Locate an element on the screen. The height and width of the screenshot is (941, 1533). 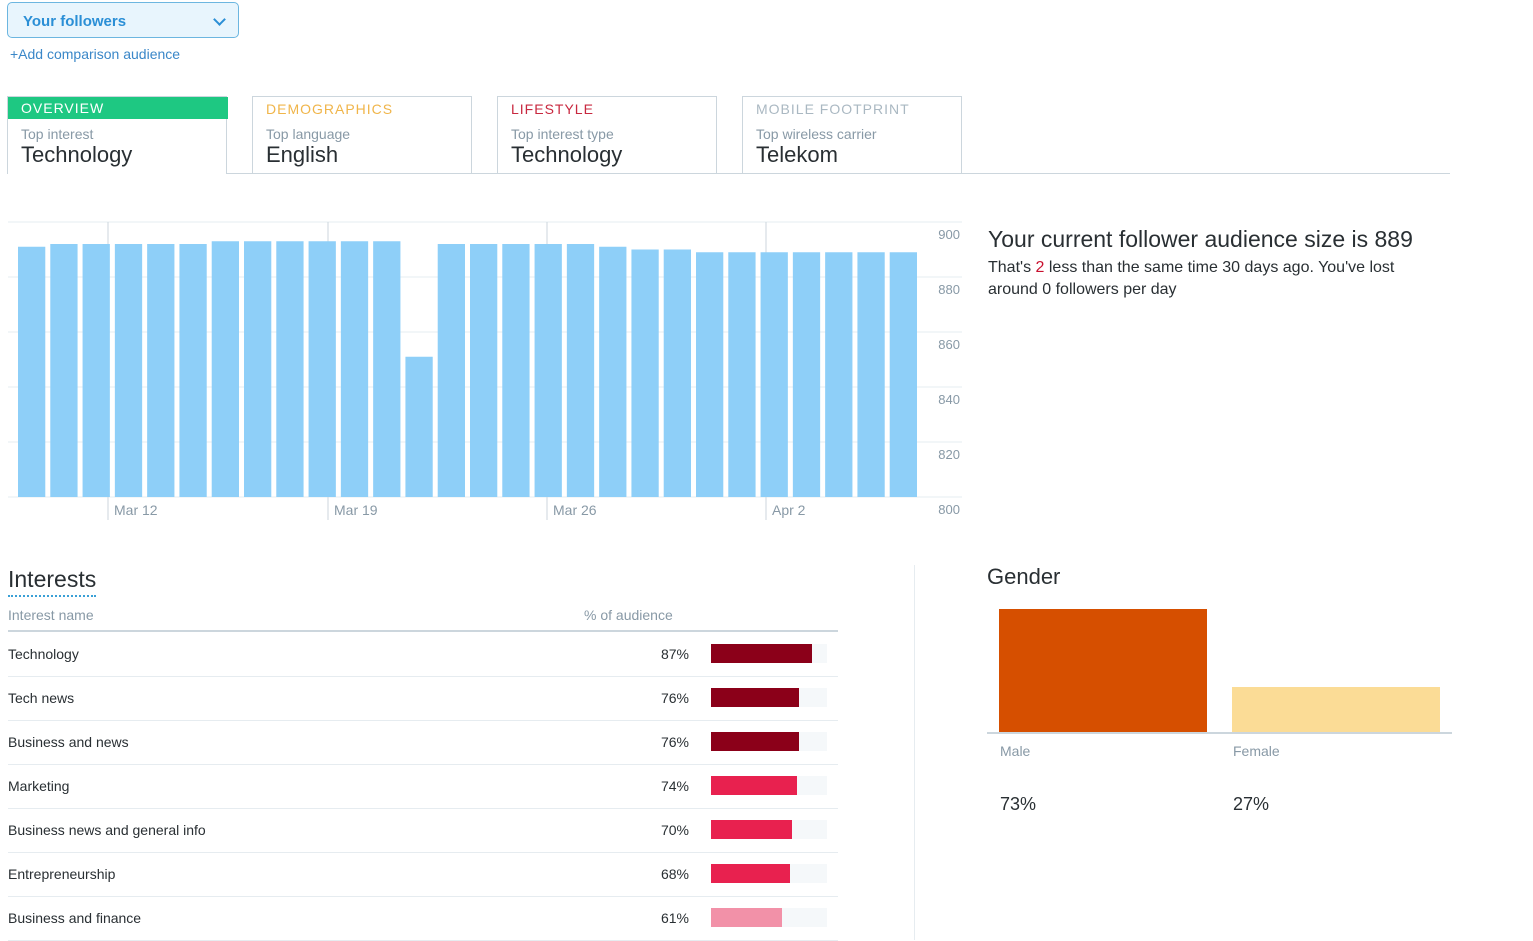
gender-pct: 27% is located at coordinates (1251, 804).